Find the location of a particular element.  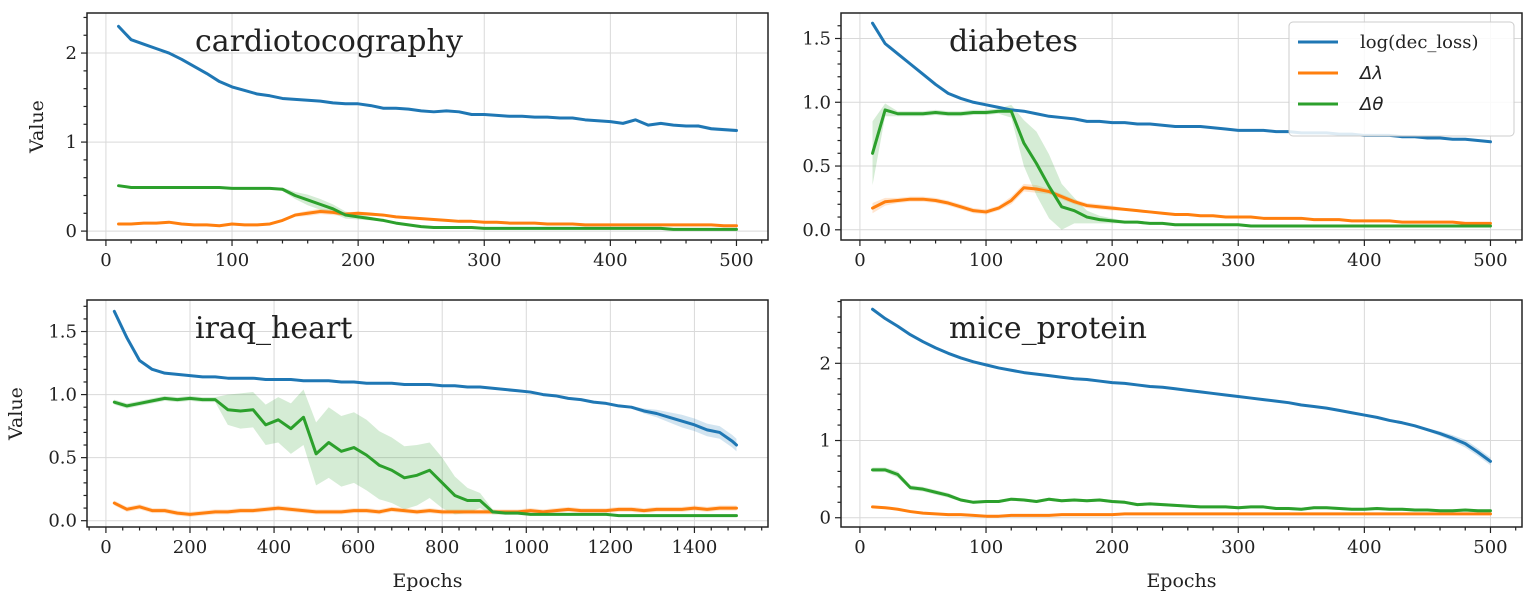

x-tick-label: 1000 is located at coordinates (526, 547).